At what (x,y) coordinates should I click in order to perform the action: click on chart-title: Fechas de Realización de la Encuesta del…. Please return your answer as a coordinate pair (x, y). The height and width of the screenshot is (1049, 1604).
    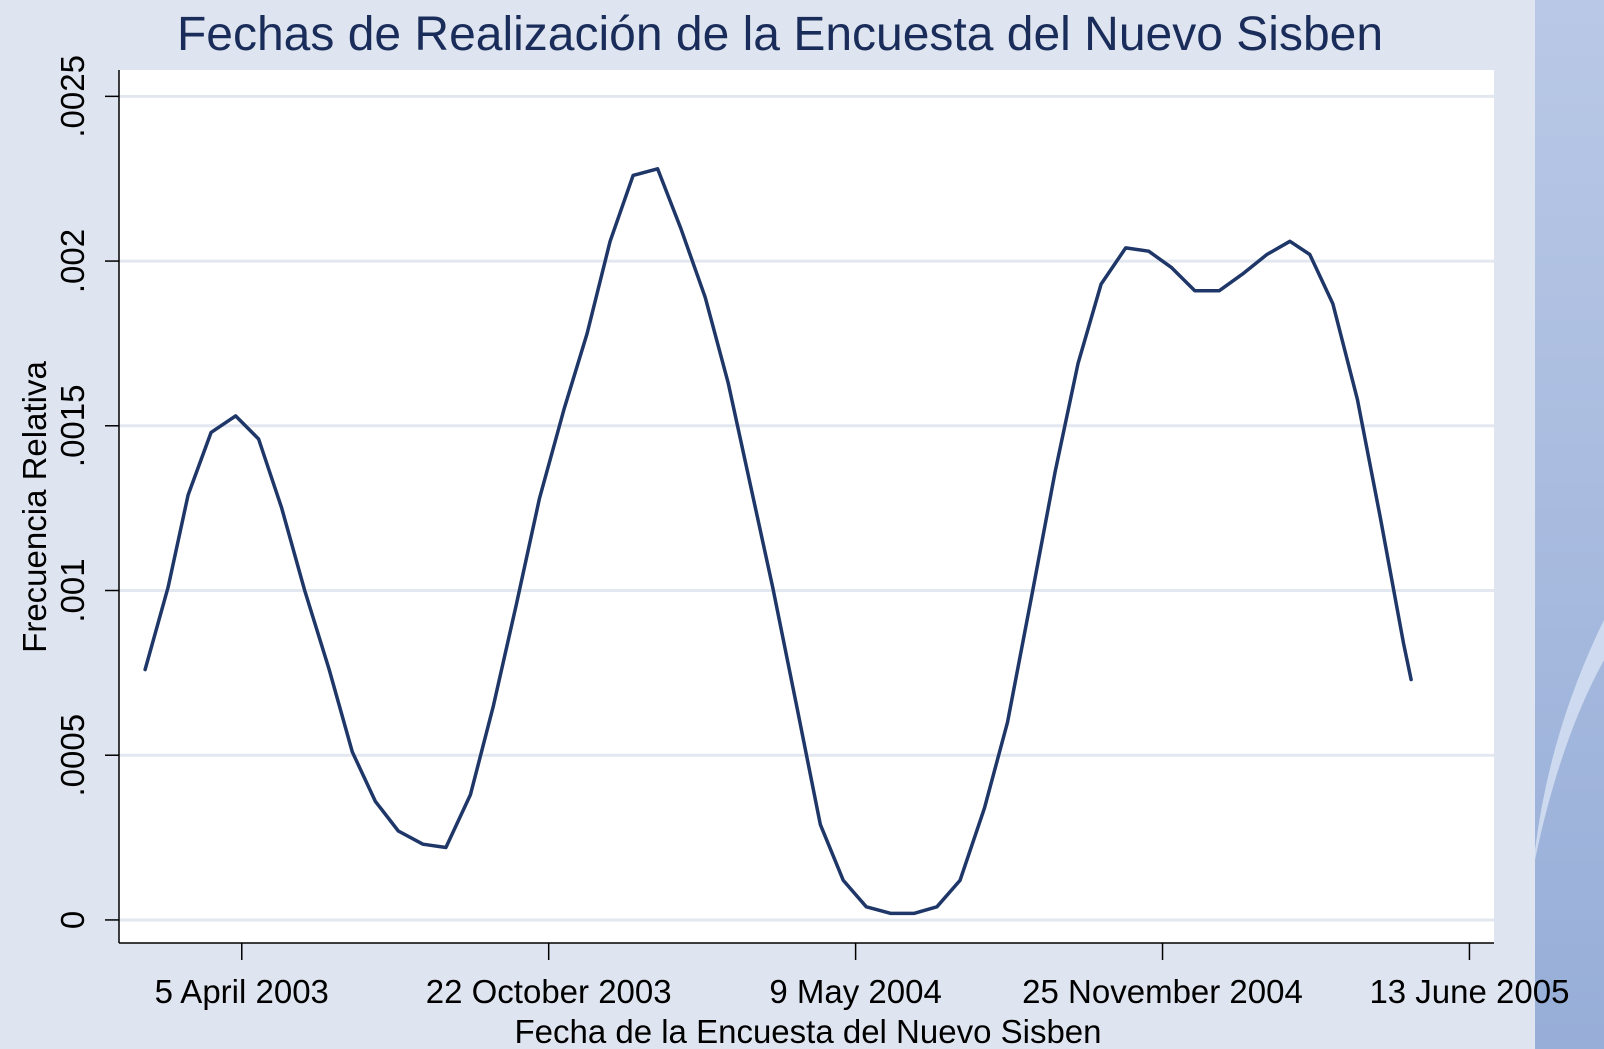
    Looking at the image, I should click on (780, 34).